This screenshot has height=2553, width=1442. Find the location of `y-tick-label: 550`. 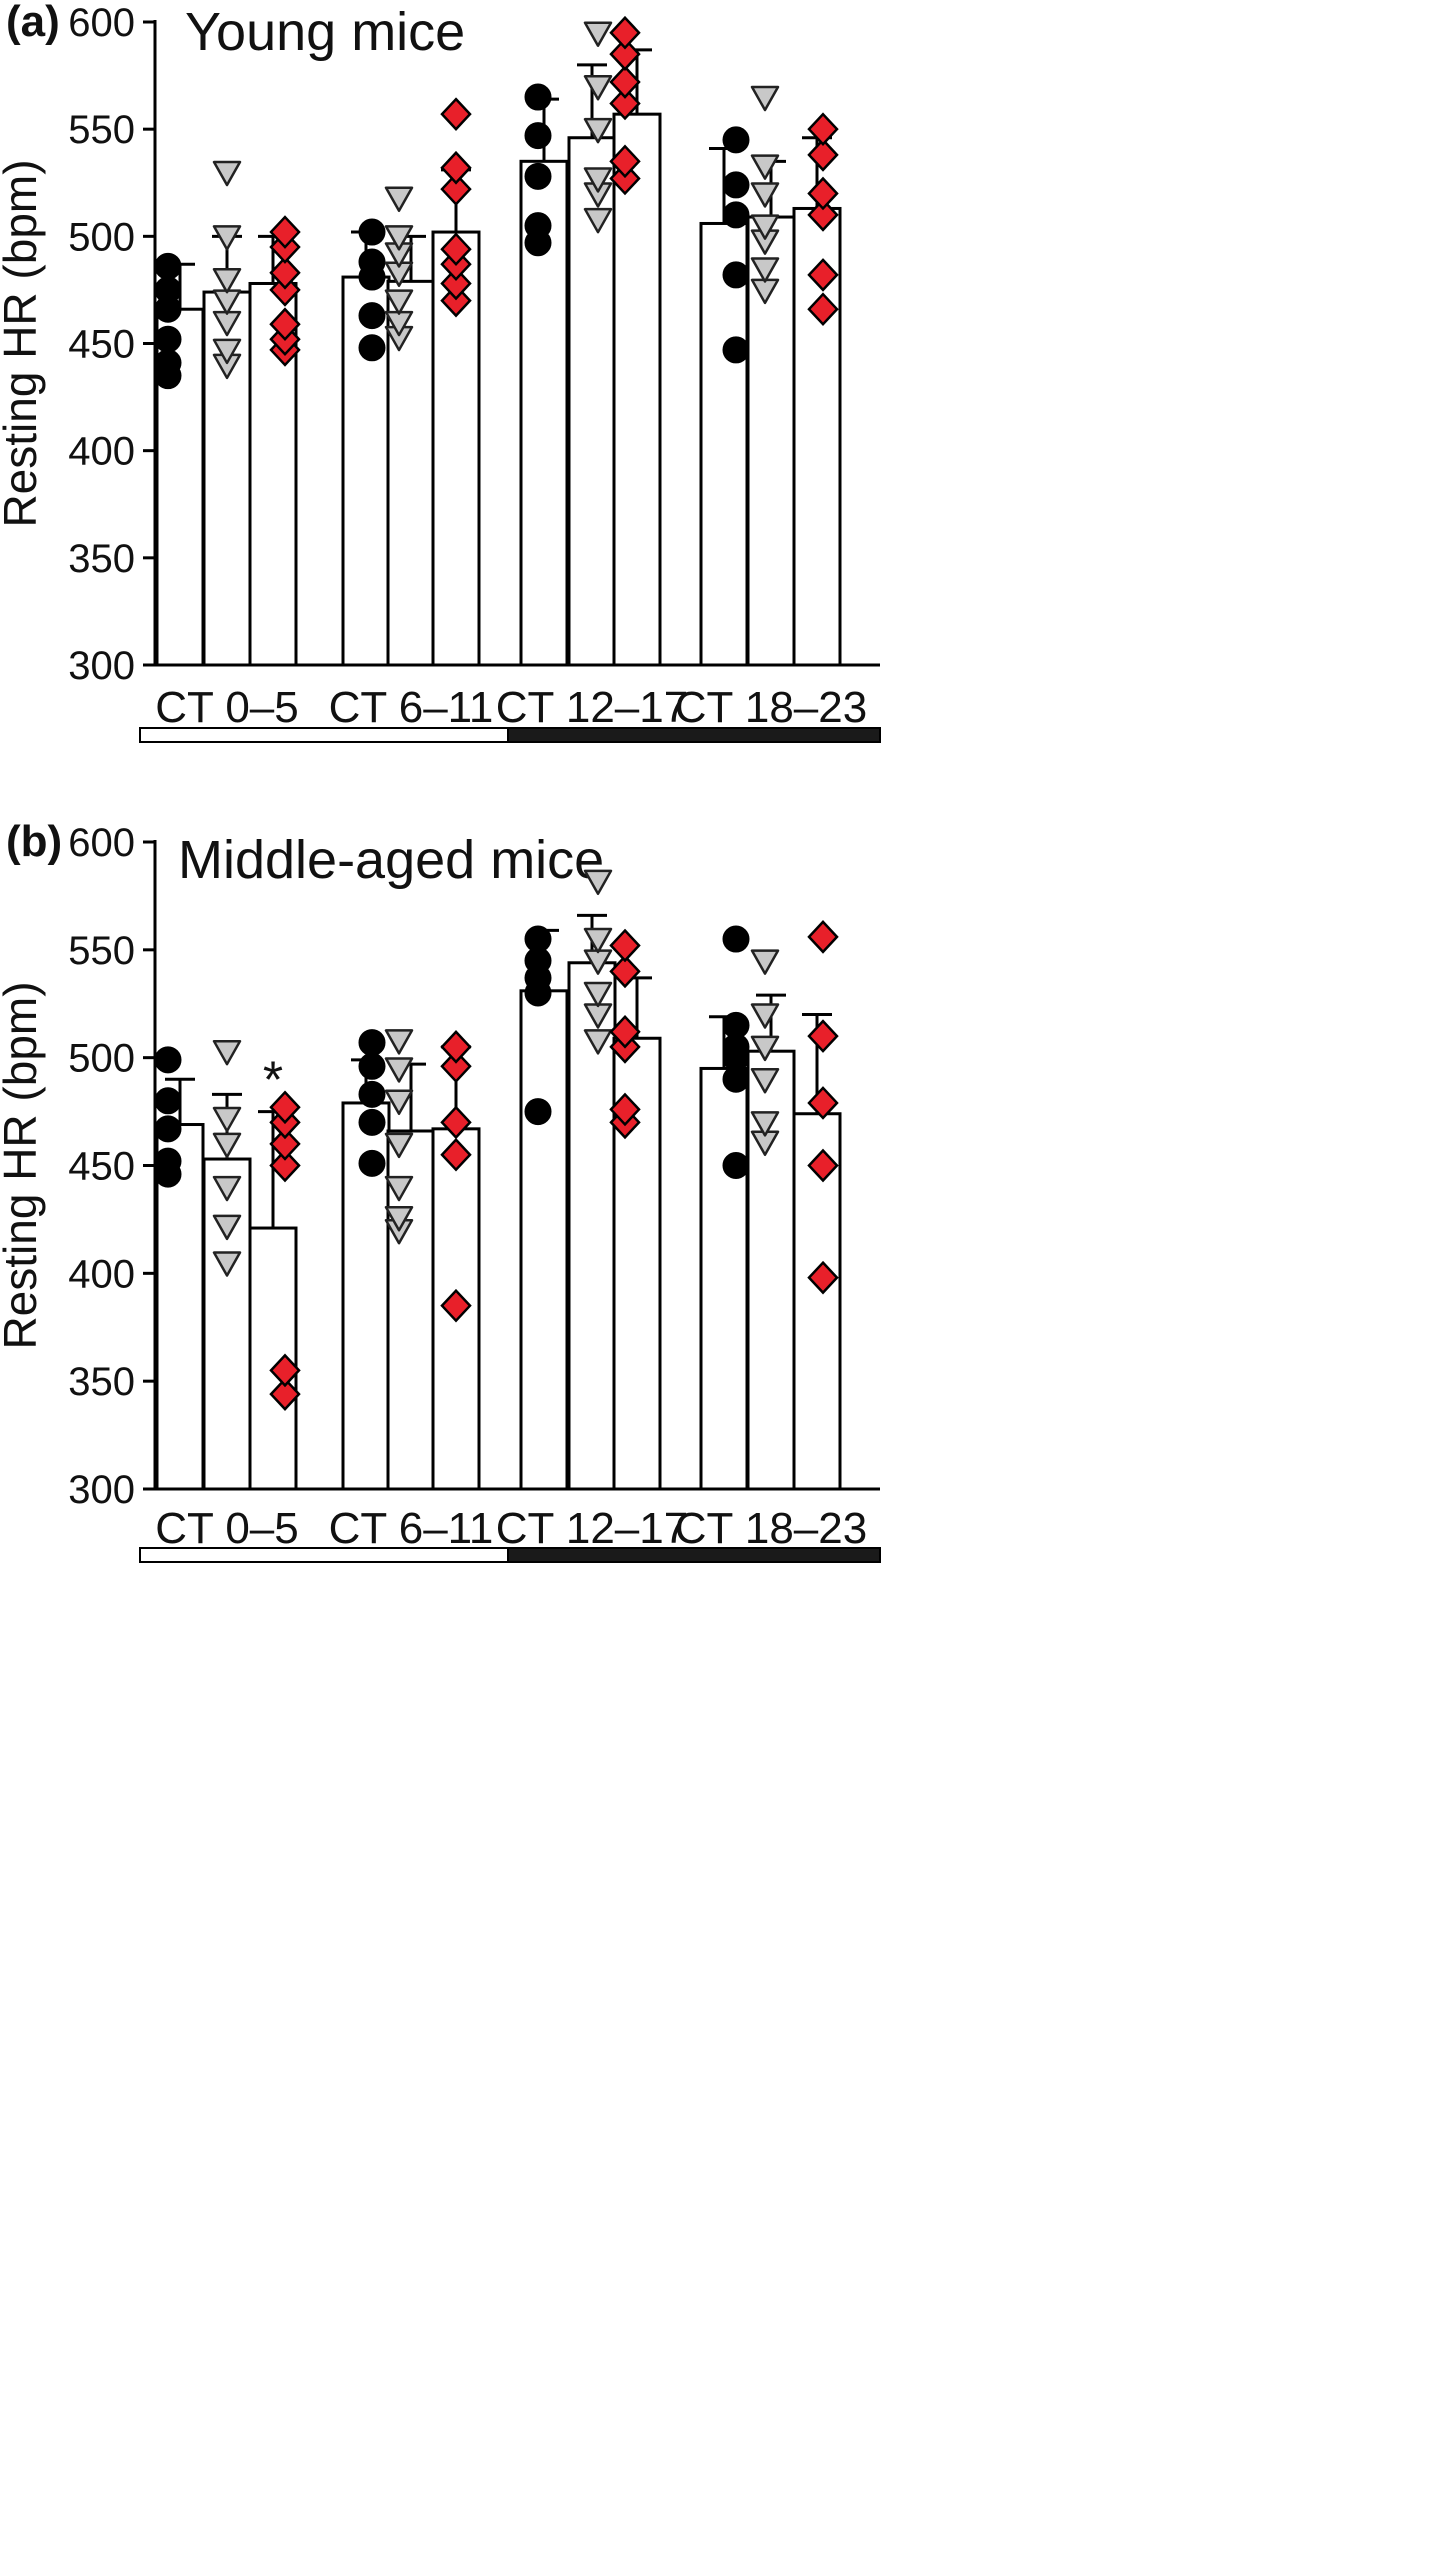

y-tick-label: 550 is located at coordinates (101, 130).